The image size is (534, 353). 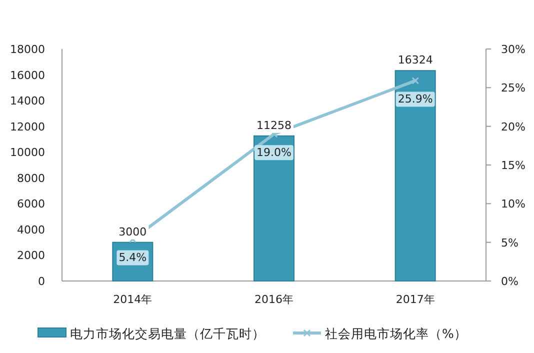 What do you see at coordinates (513, 204) in the screenshot?
I see `y2-tick-label: 10%` at bounding box center [513, 204].